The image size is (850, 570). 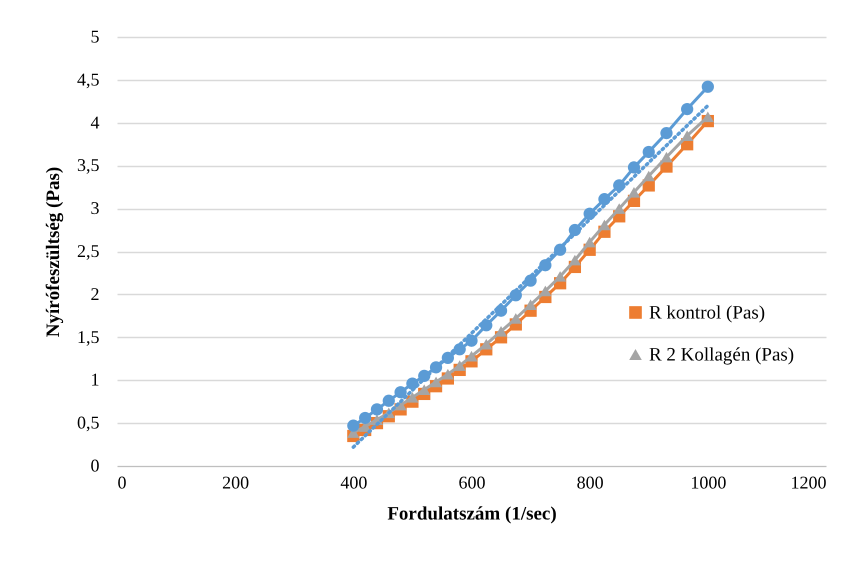 What do you see at coordinates (88, 251) in the screenshot?
I see `y-tick-label: 2,5` at bounding box center [88, 251].